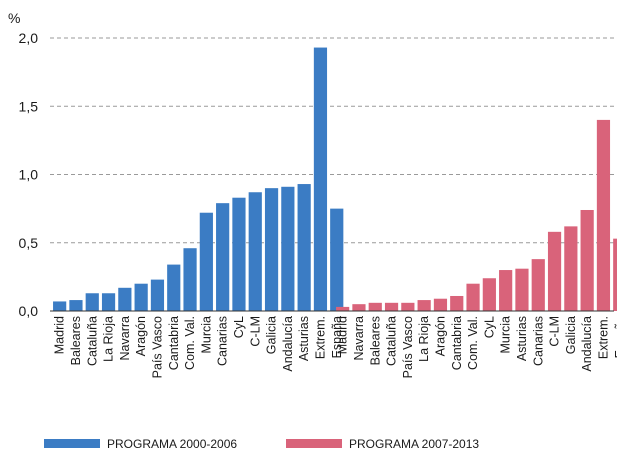 The image size is (617, 452). What do you see at coordinates (29, 311) in the screenshot?
I see `y-tick-label: 0,0` at bounding box center [29, 311].